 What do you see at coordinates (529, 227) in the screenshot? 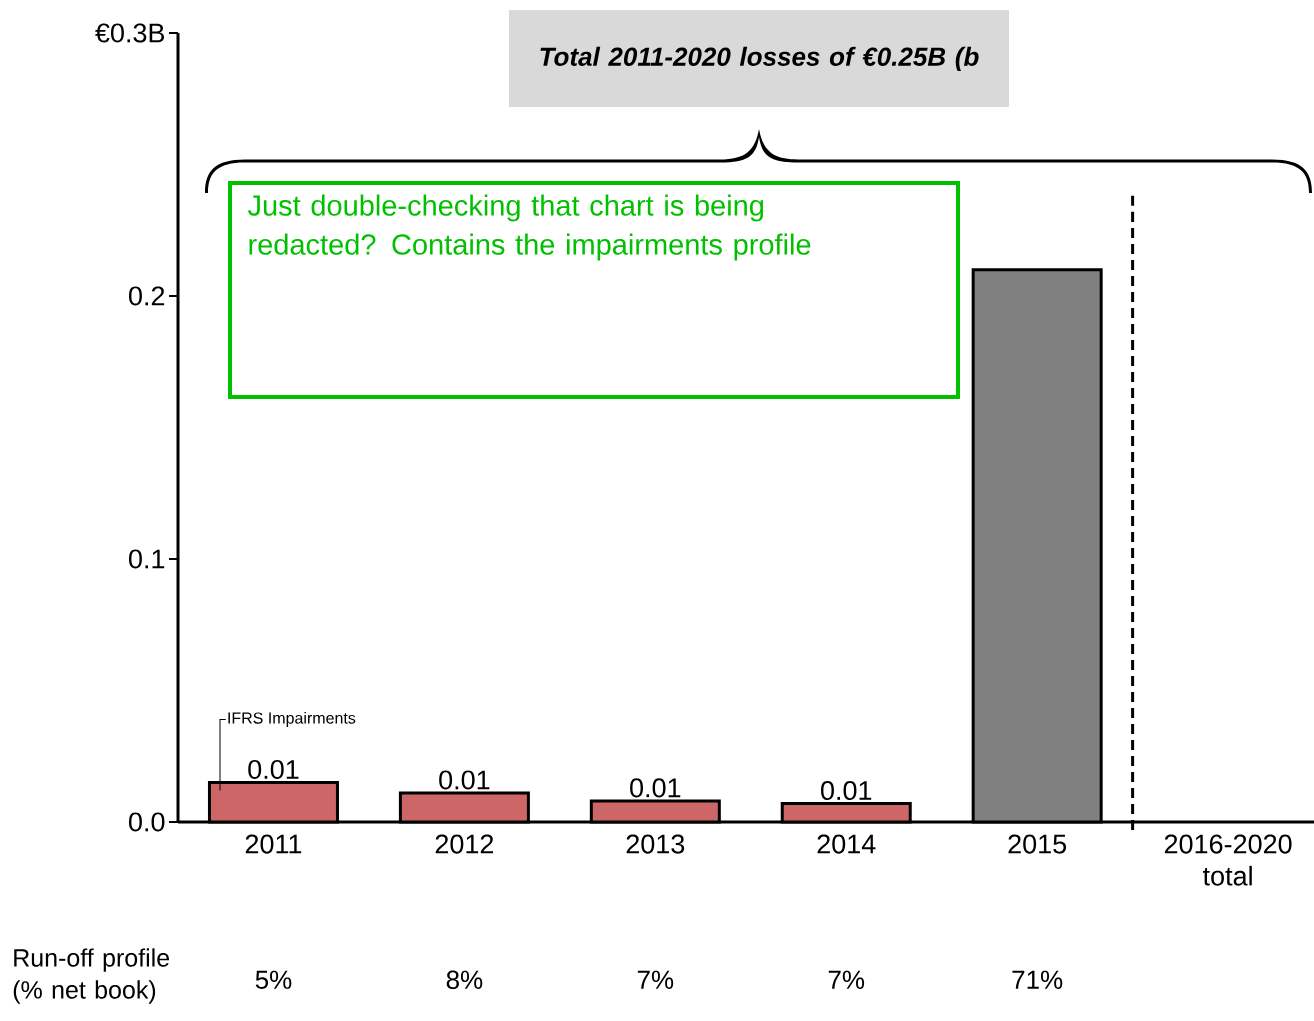
I see `annotation: Just double-checking that chart is being redacted? Contains the impairments profile` at bounding box center [529, 227].